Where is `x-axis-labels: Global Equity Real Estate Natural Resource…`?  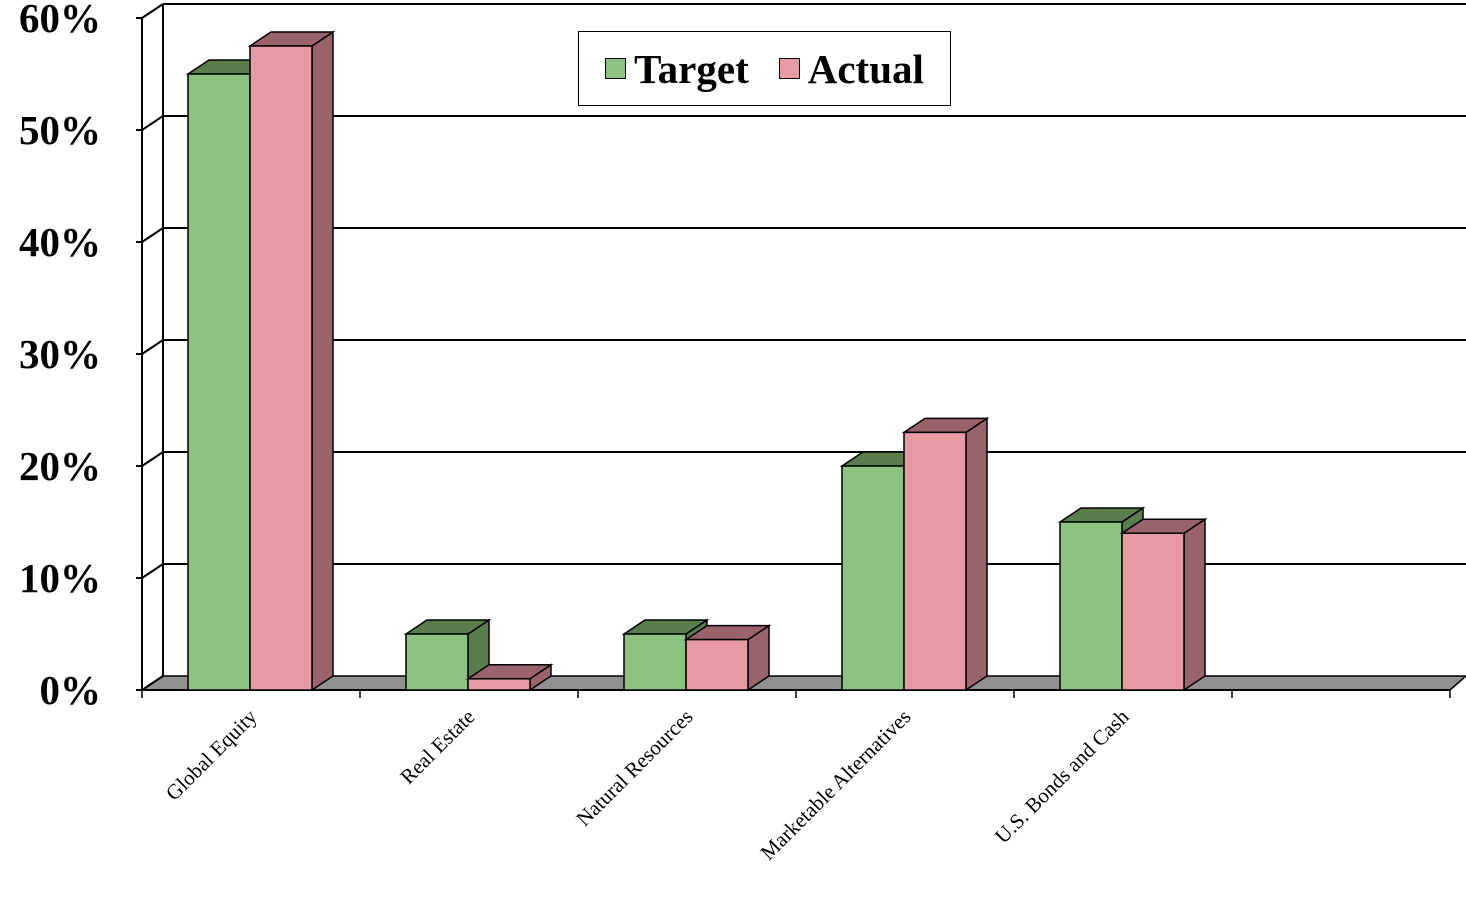
x-axis-labels: Global Equity Real Estate Natural Resource… is located at coordinates (647, 784).